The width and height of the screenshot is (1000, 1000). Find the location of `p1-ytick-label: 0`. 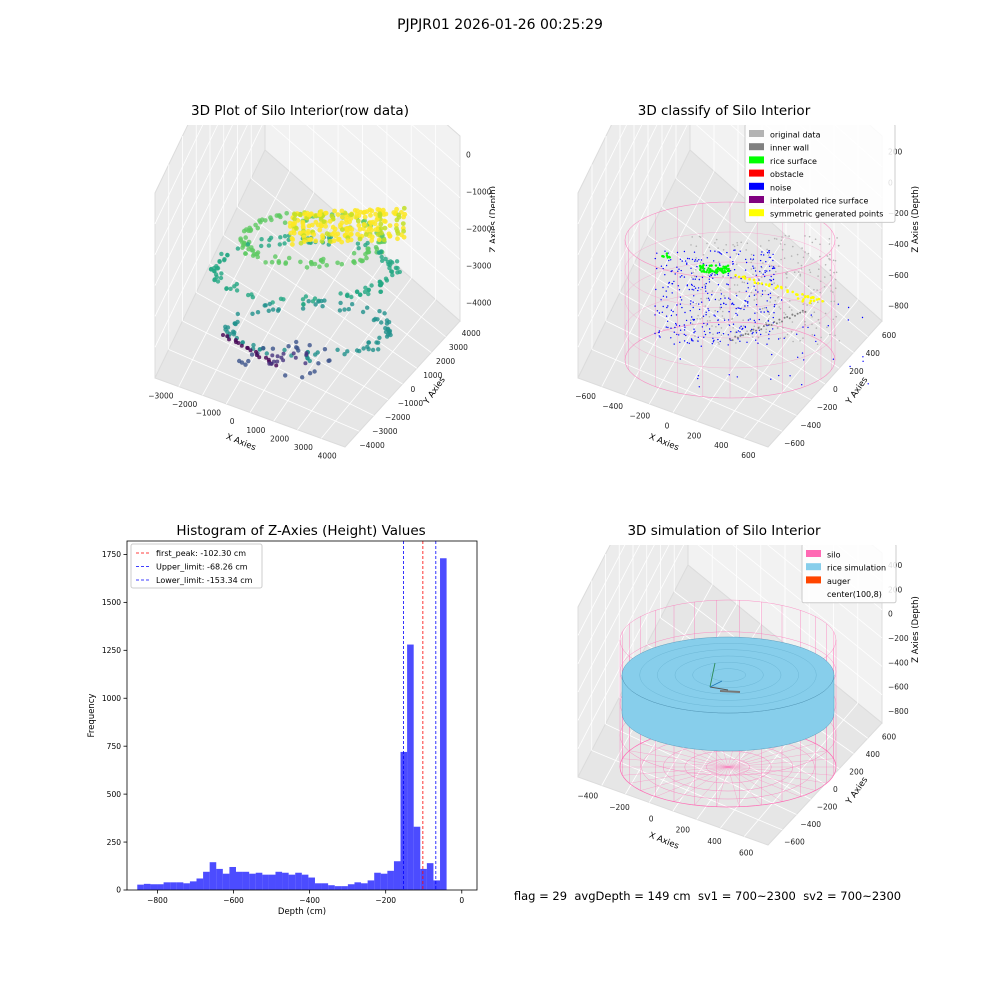

p1-ytick-label: 0 is located at coordinates (413, 389).